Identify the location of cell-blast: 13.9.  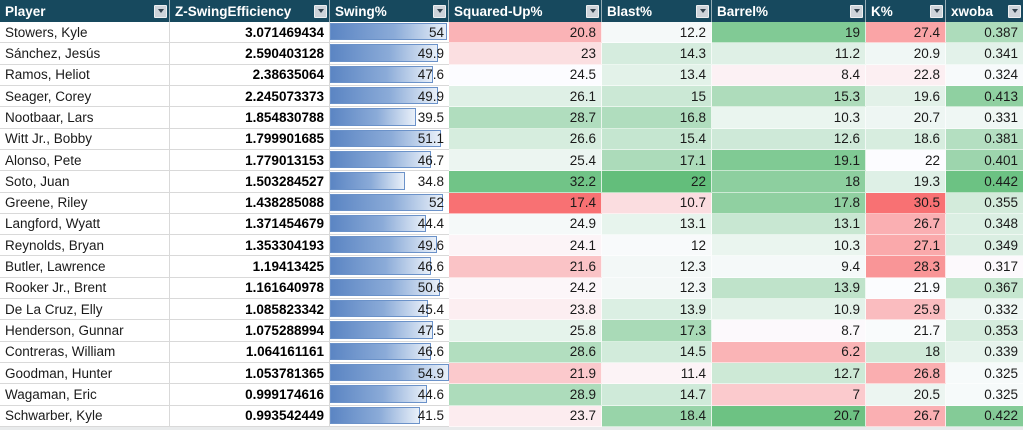
(657, 310).